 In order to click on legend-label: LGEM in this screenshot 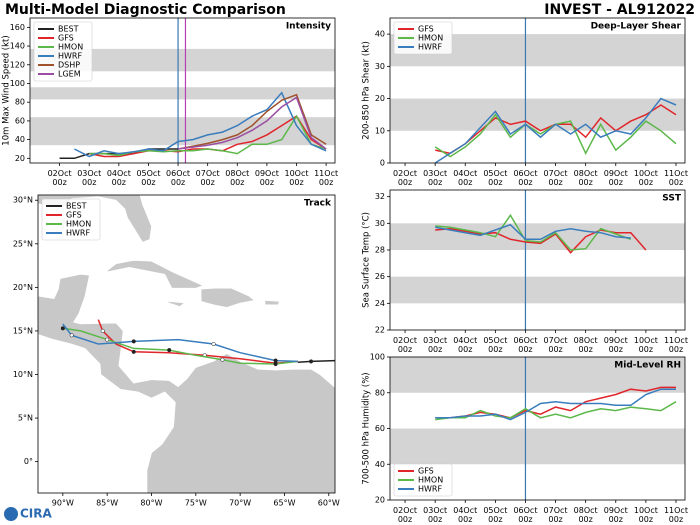, I will do `click(69, 74)`.